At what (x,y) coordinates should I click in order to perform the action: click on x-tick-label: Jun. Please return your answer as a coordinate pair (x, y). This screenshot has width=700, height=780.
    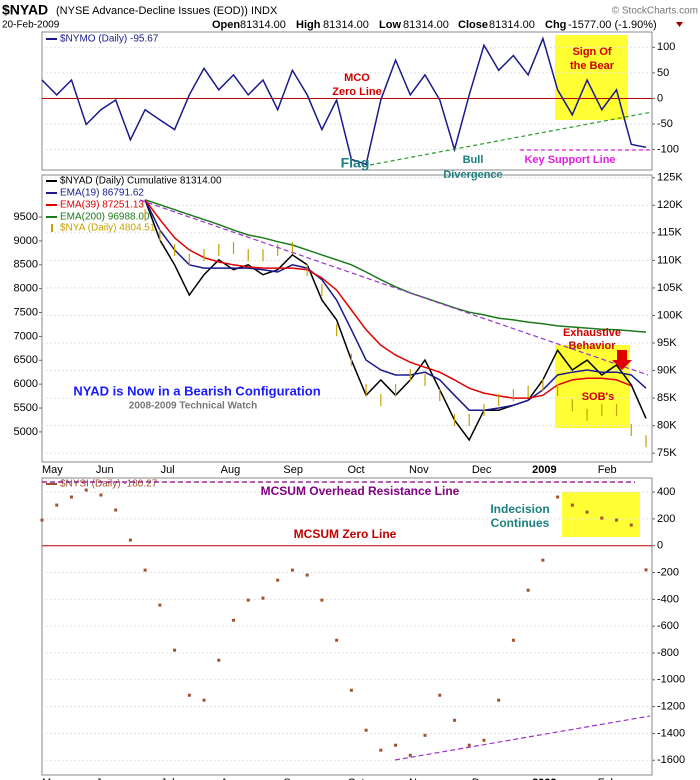
    Looking at the image, I should click on (105, 470).